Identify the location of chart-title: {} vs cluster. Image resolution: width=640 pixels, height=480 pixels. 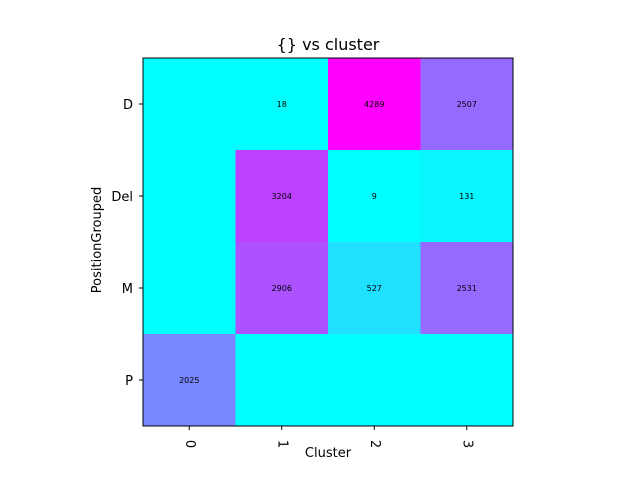
(328, 44).